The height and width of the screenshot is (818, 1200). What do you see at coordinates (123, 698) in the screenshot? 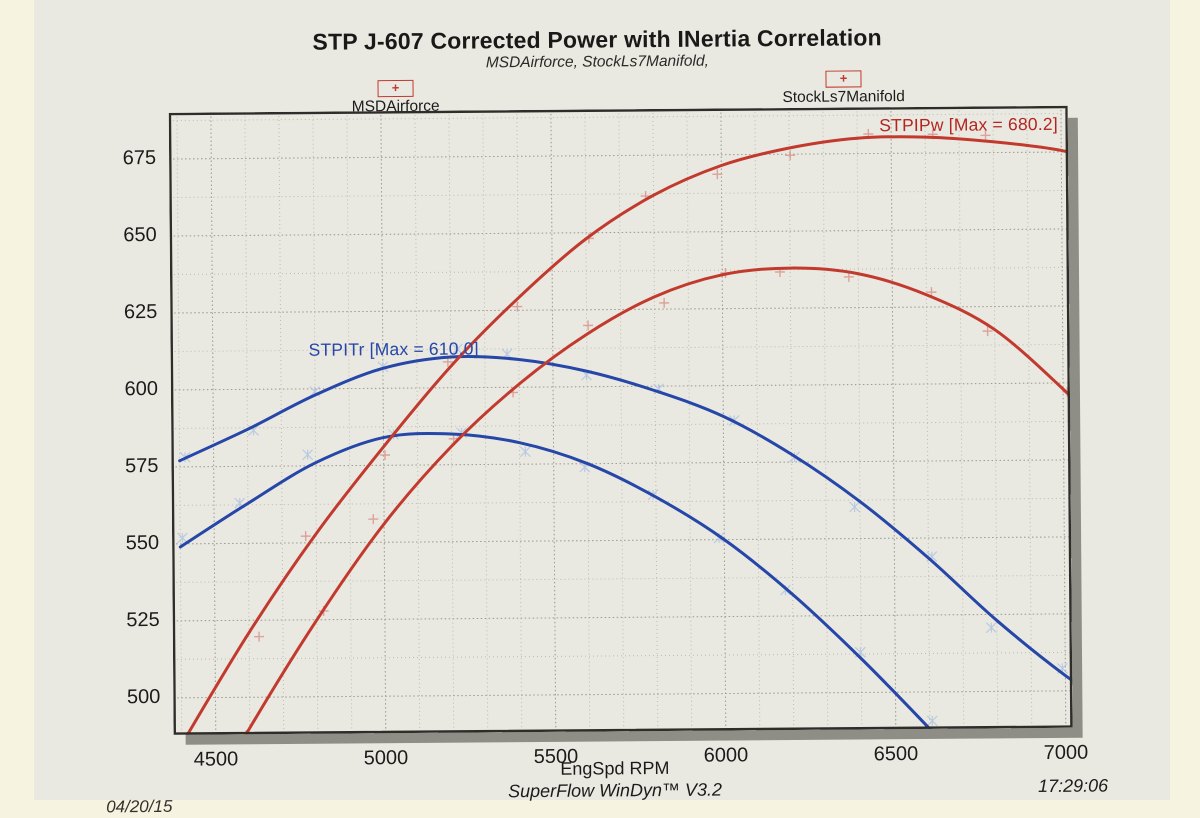
I see `y-tick-label: 500` at bounding box center [123, 698].